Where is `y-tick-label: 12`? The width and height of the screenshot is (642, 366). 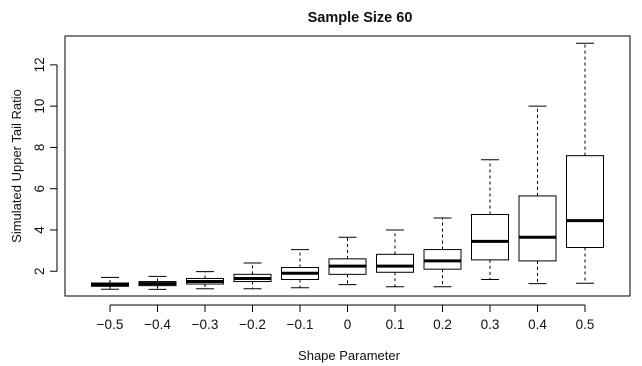
y-tick-label: 12 is located at coordinates (39, 64).